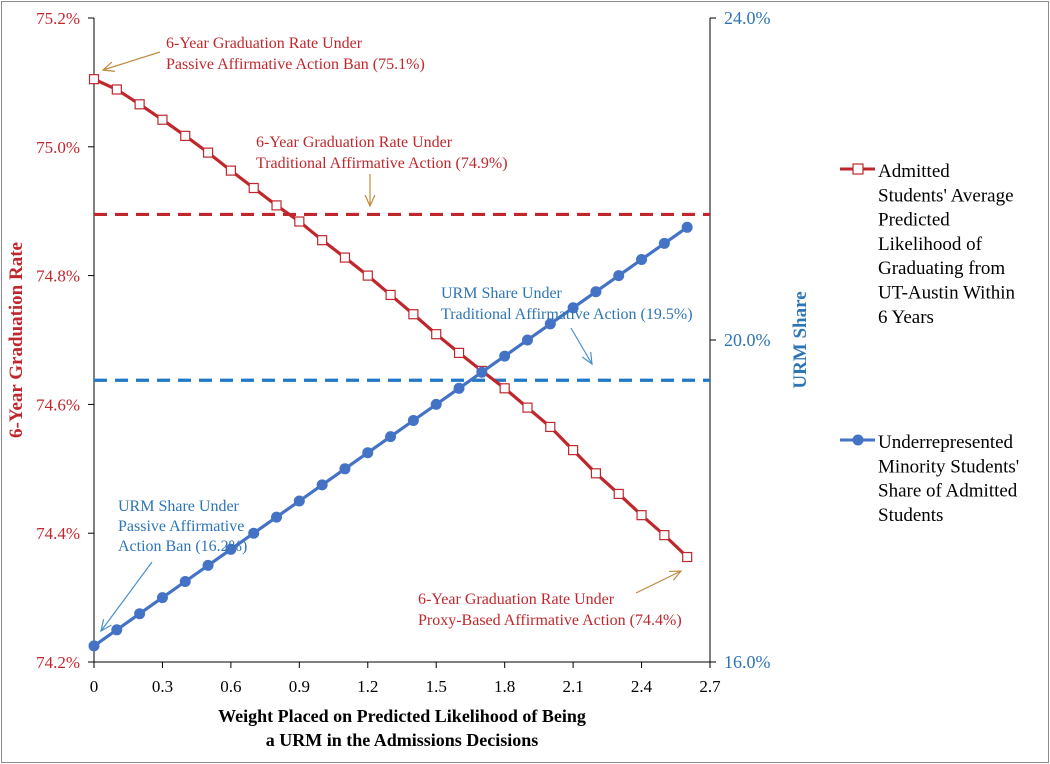  I want to click on x-tick-label: 0, so click(94, 686).